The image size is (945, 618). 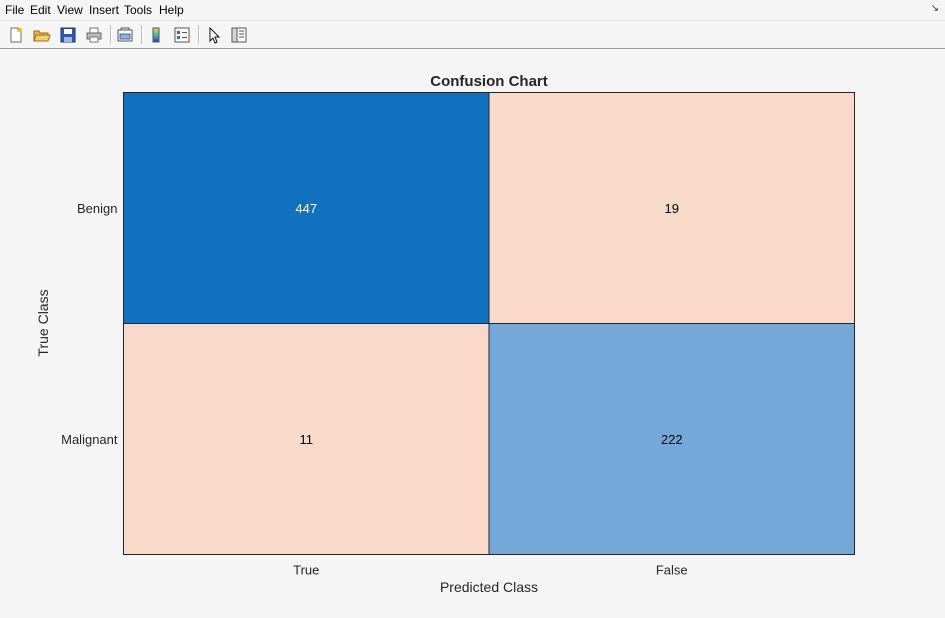 I want to click on pointer-icon, so click(x=214, y=35).